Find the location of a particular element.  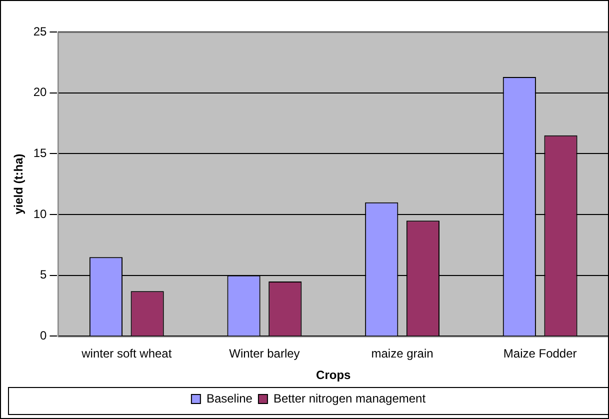

y-tick-label: 20 is located at coordinates (40, 92).